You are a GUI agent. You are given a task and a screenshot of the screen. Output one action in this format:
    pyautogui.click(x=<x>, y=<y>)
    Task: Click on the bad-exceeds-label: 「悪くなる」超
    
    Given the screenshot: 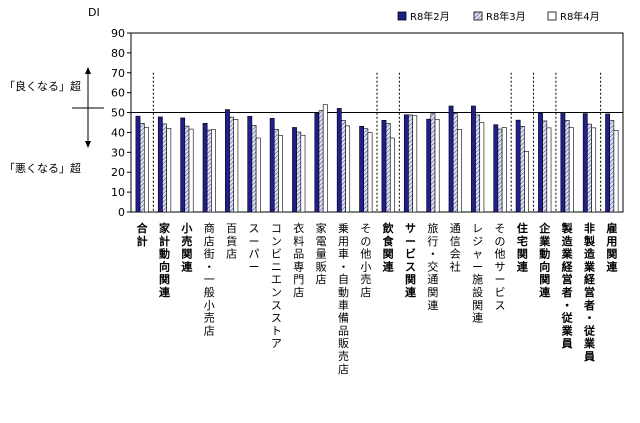 What is the action you would take?
    pyautogui.click(x=42, y=168)
    